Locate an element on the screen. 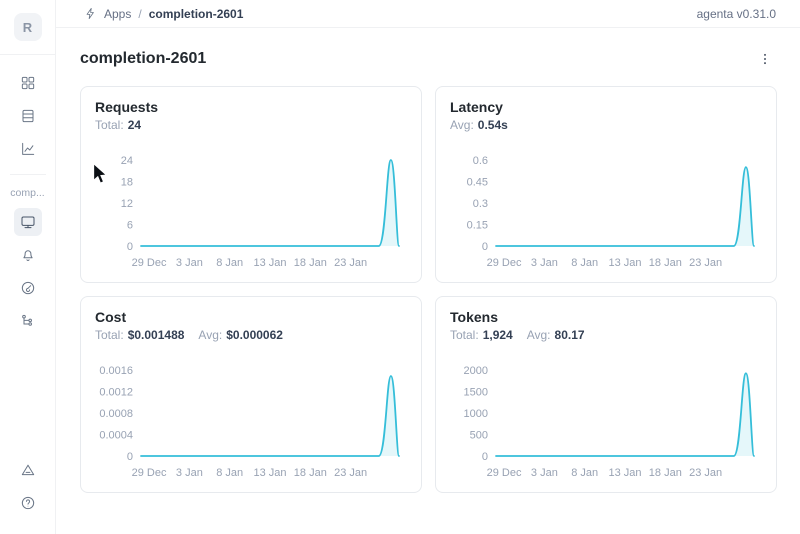 This screenshot has width=800, height=534. stat: Total: $0.001488 is located at coordinates (139, 335).